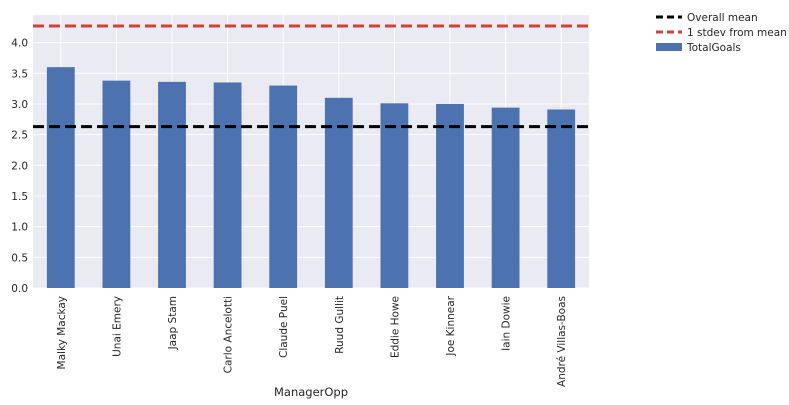 Image resolution: width=789 pixels, height=405 pixels. Describe the element at coordinates (19, 228) in the screenshot. I see `y-tick-label: 1.0` at that location.